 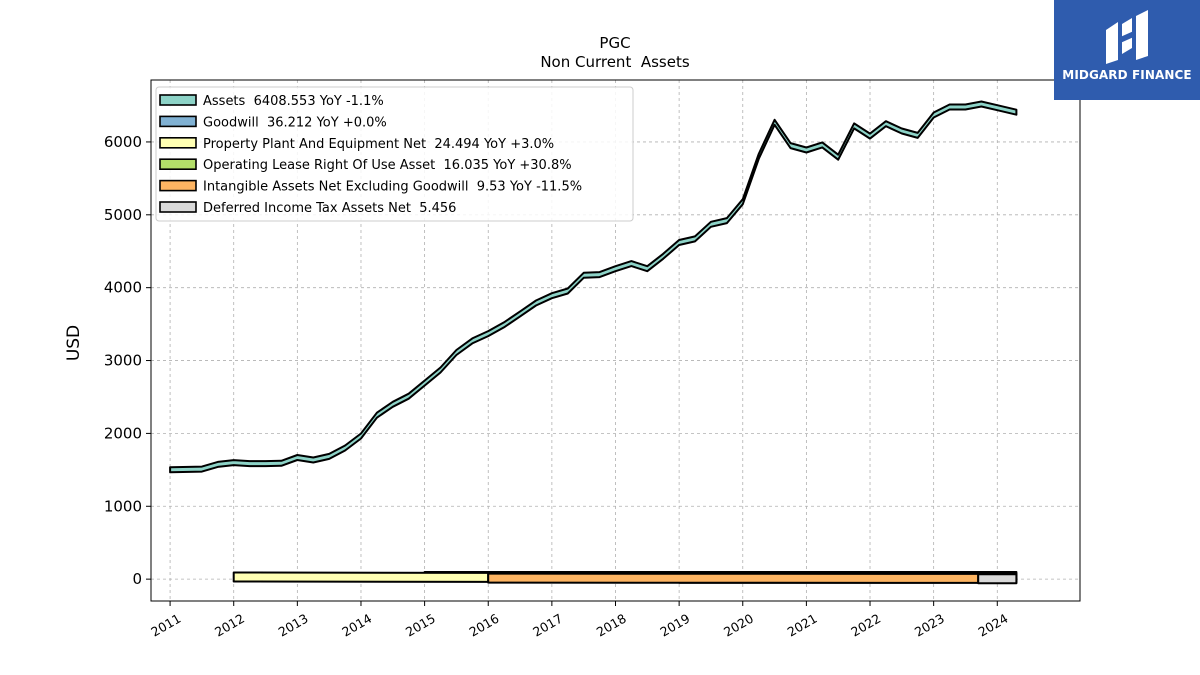 I want to click on x-tick-label: 2023, so click(x=929, y=625).